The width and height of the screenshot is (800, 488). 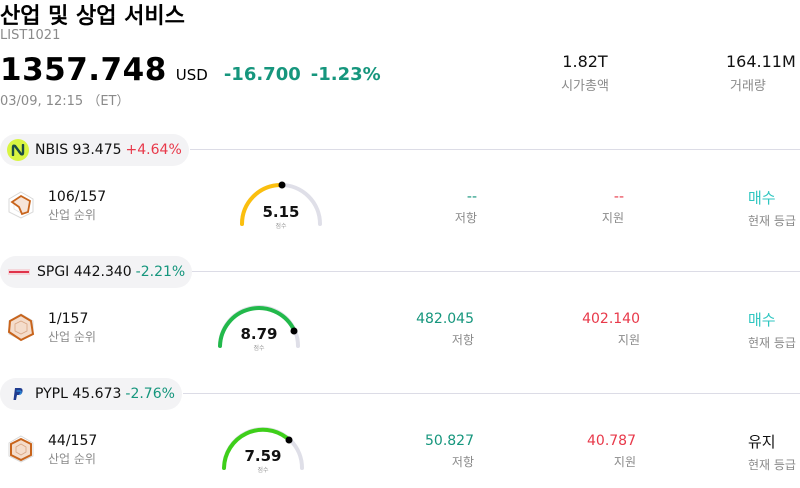 I want to click on volume-label: 거래량, so click(x=748, y=86).